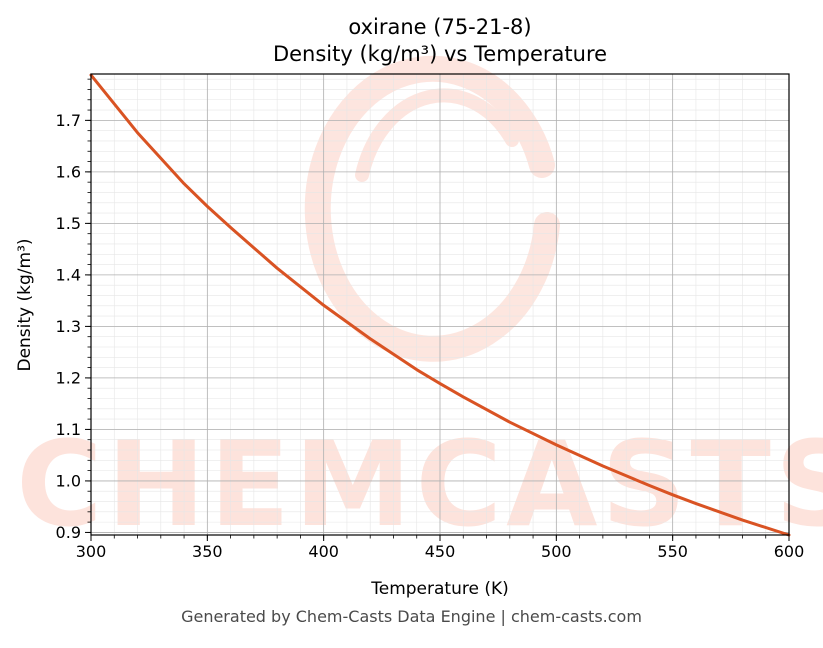 This screenshot has height=648, width=823. I want to click on chart-subtitle: Density (kg/m³) vs Temperature, so click(440, 54).